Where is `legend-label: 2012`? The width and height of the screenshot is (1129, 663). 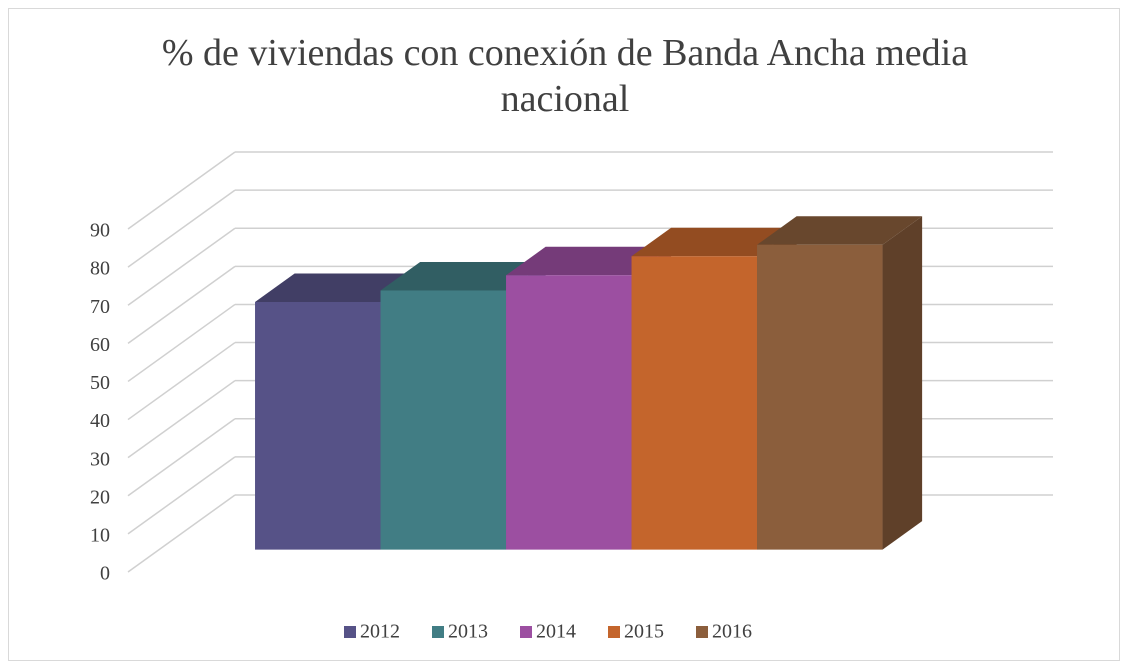 legend-label: 2012 is located at coordinates (380, 632).